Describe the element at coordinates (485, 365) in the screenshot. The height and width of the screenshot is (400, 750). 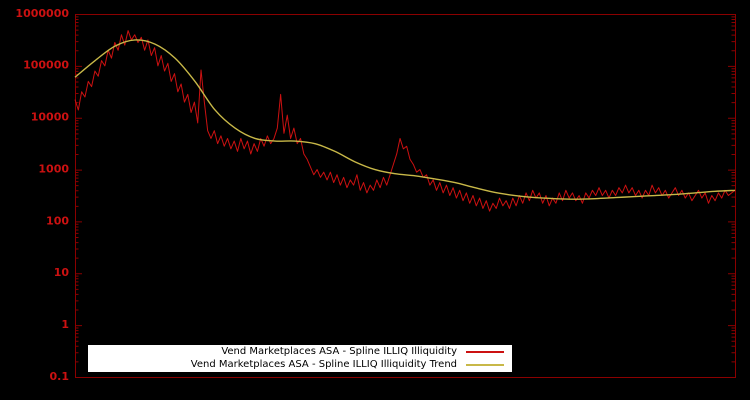
I see `legend-line-trend-icon` at that location.